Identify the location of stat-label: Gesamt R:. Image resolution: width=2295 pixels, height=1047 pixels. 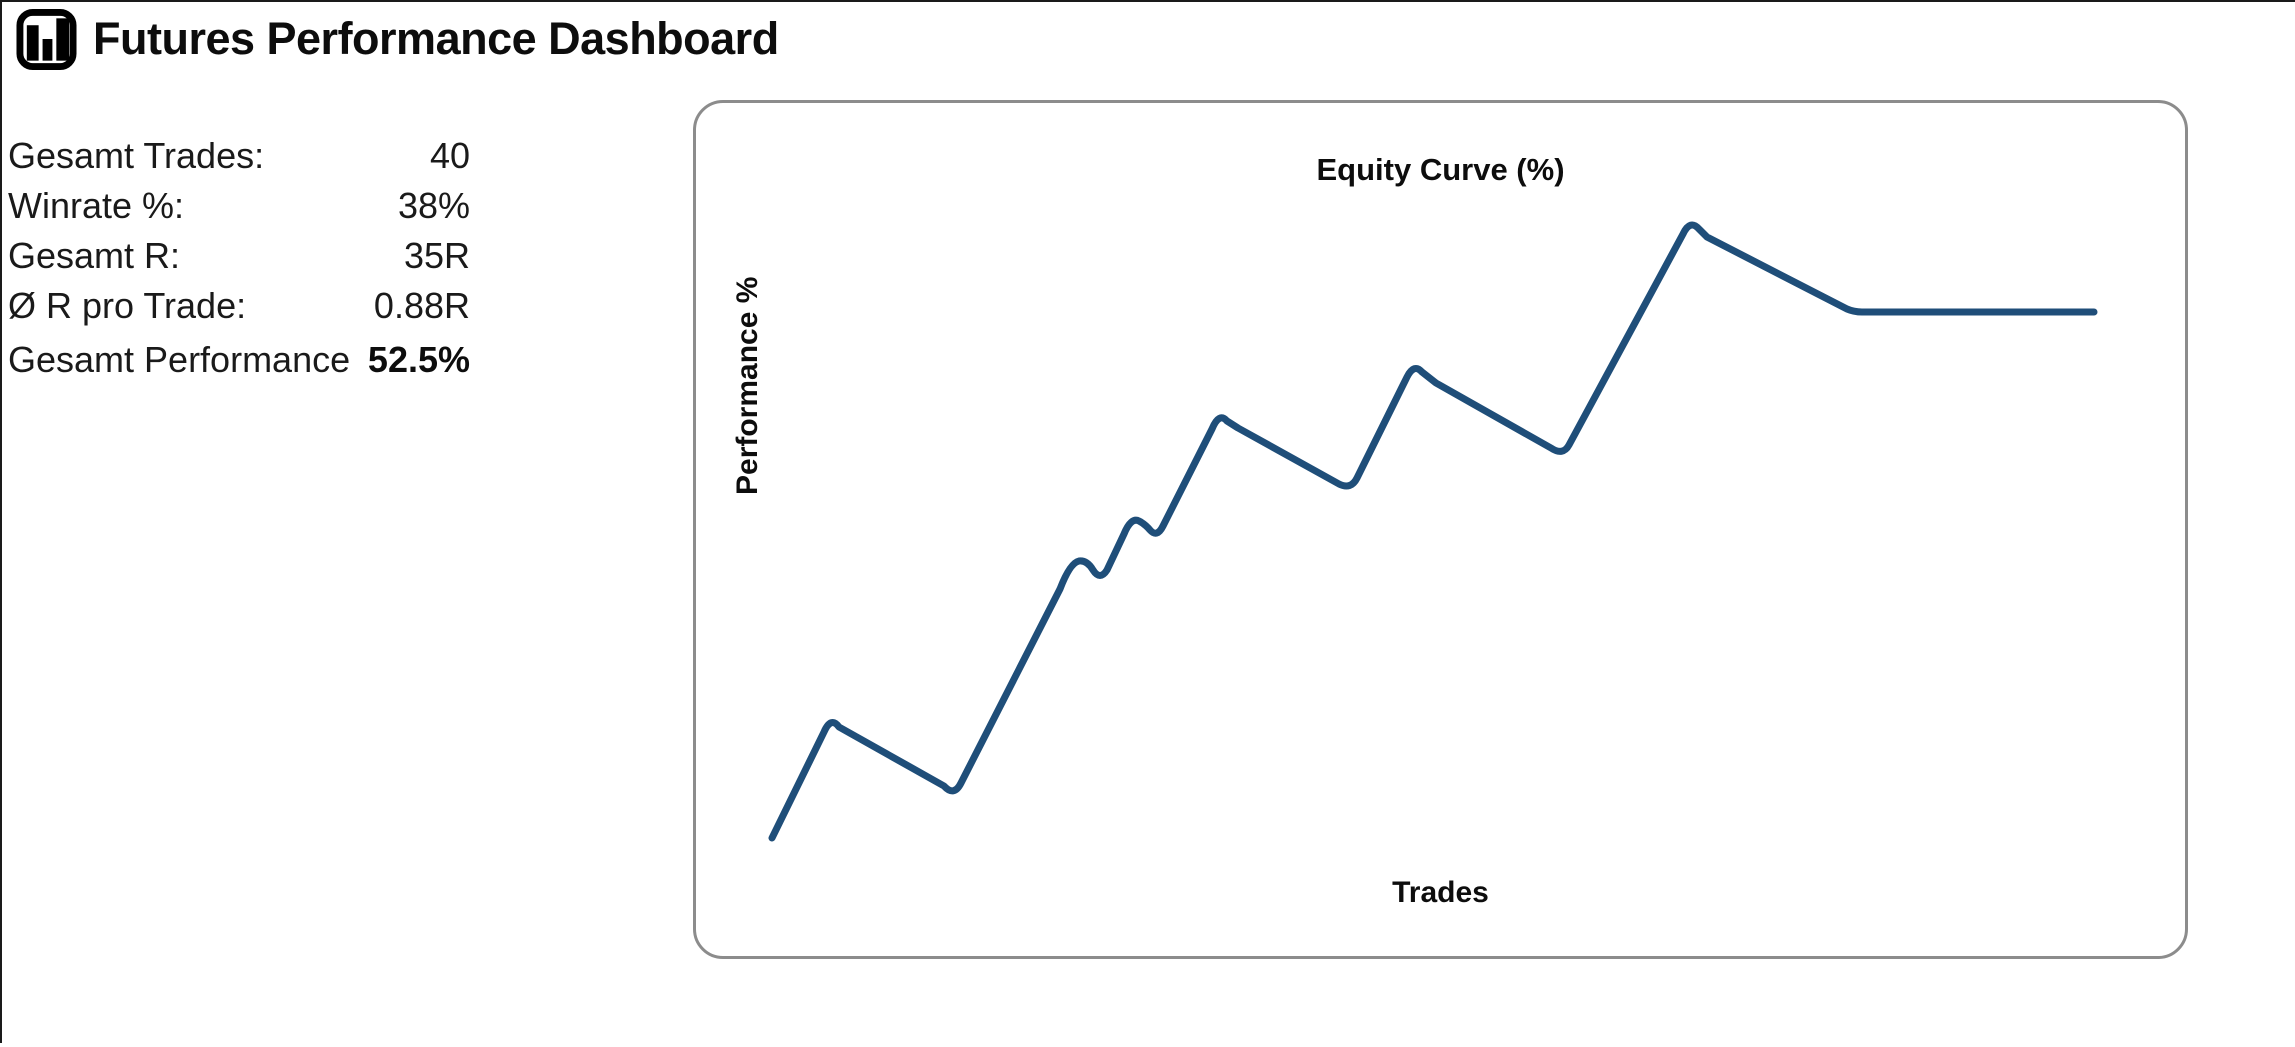
(94, 255).